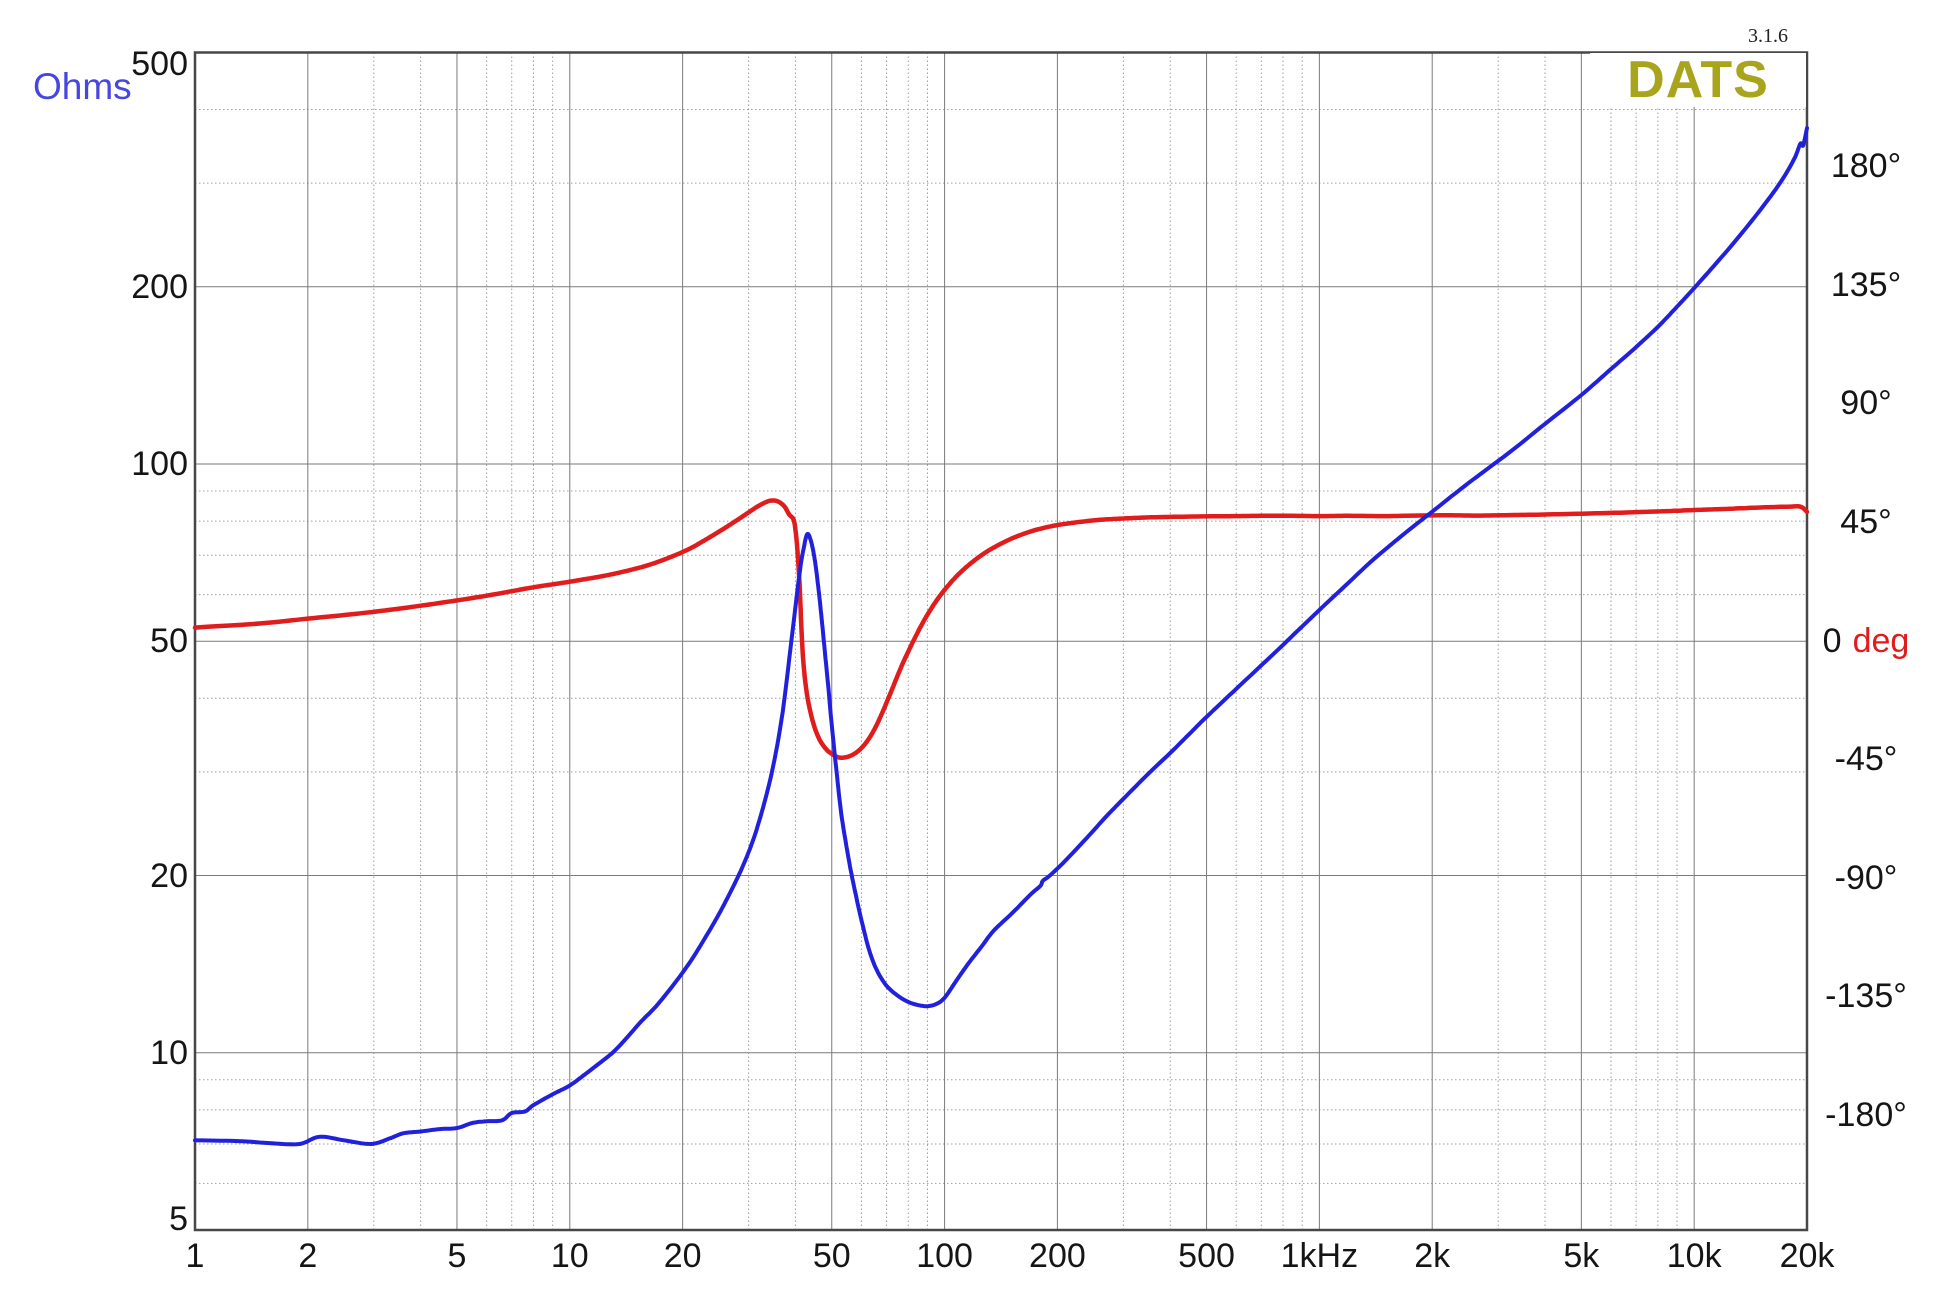 The image size is (1946, 1293). What do you see at coordinates (1319, 1256) in the screenshot?
I see `frequency-tick-1000: 1kHz` at bounding box center [1319, 1256].